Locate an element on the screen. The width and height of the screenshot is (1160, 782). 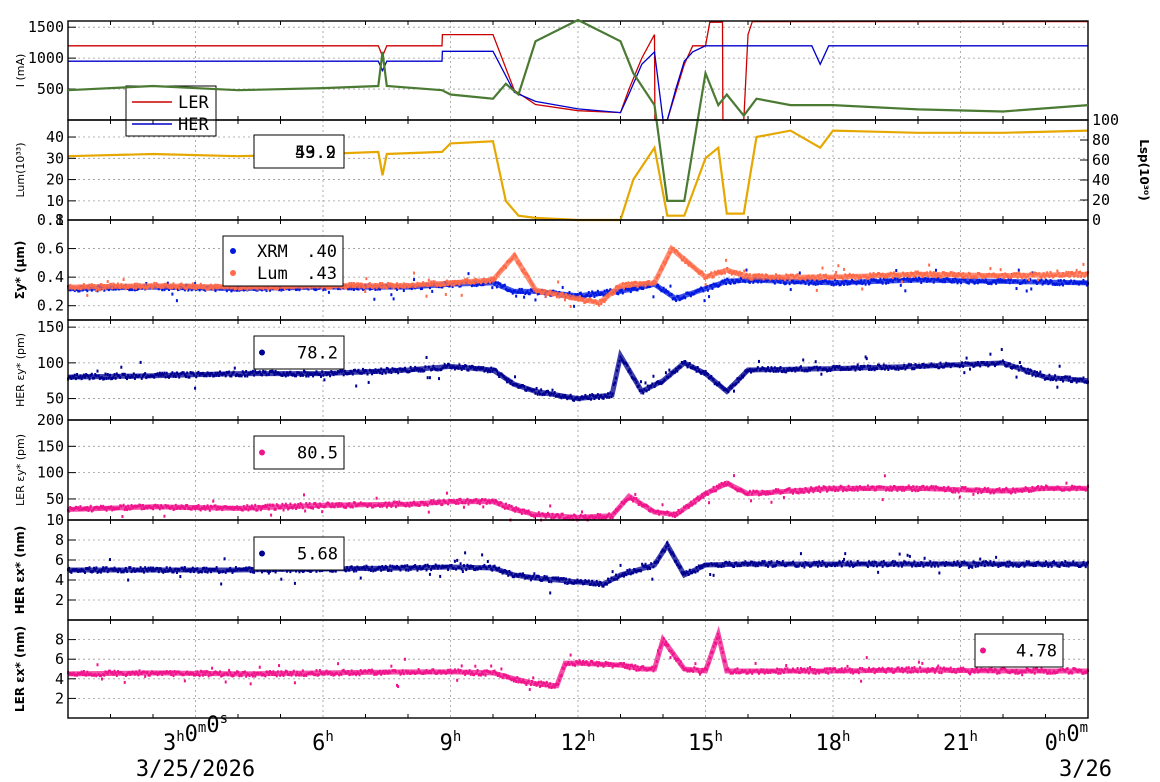
series-band is located at coordinates (577, 500).